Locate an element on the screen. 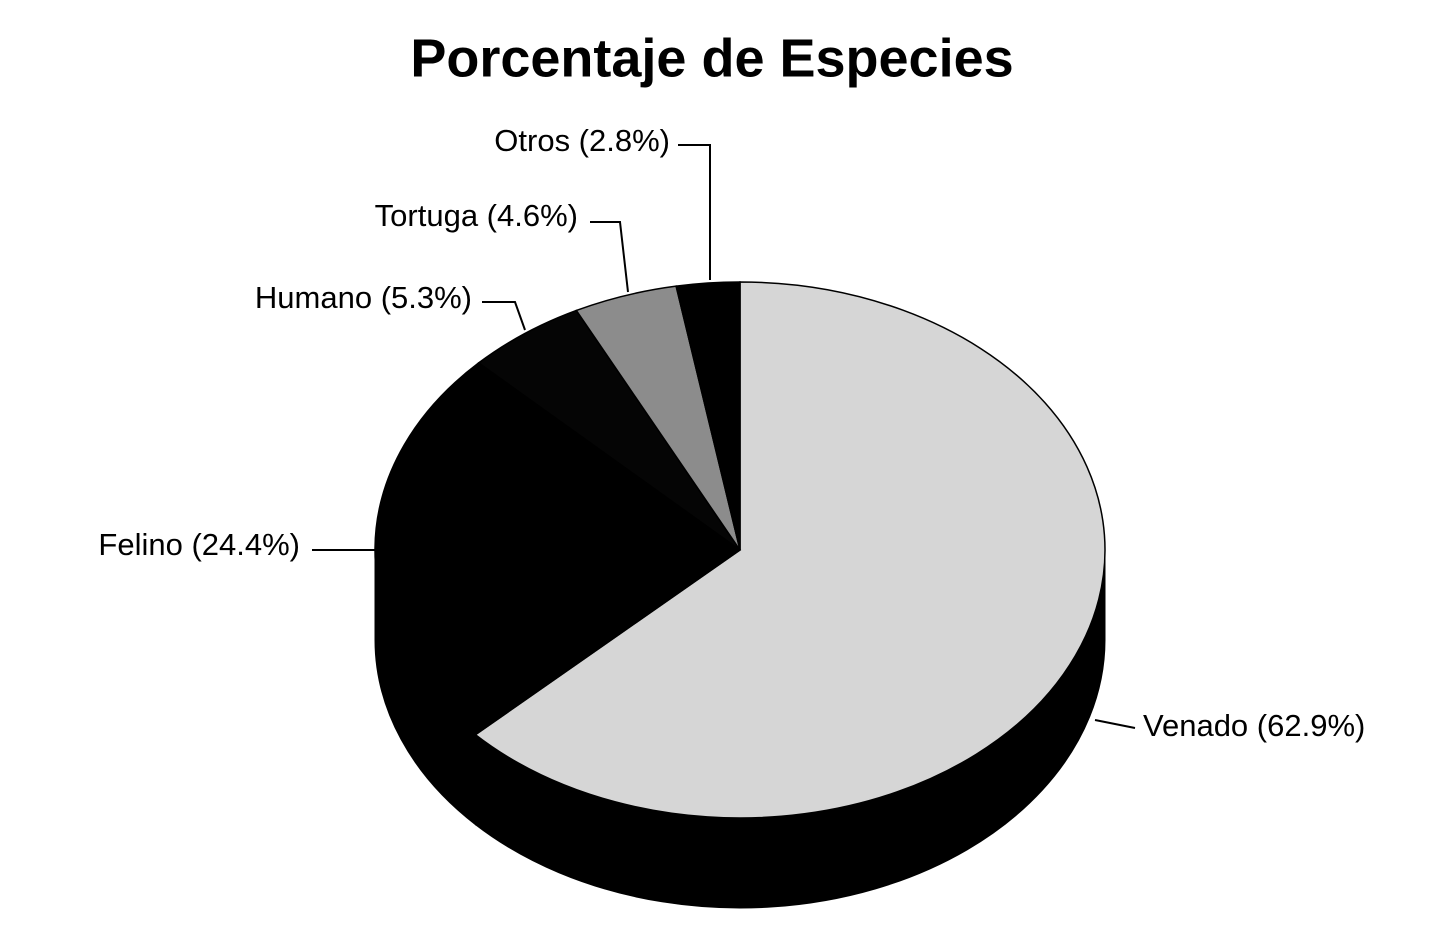 This screenshot has width=1430, height=949. slice-label: Felino (24.4%) is located at coordinates (199, 544).